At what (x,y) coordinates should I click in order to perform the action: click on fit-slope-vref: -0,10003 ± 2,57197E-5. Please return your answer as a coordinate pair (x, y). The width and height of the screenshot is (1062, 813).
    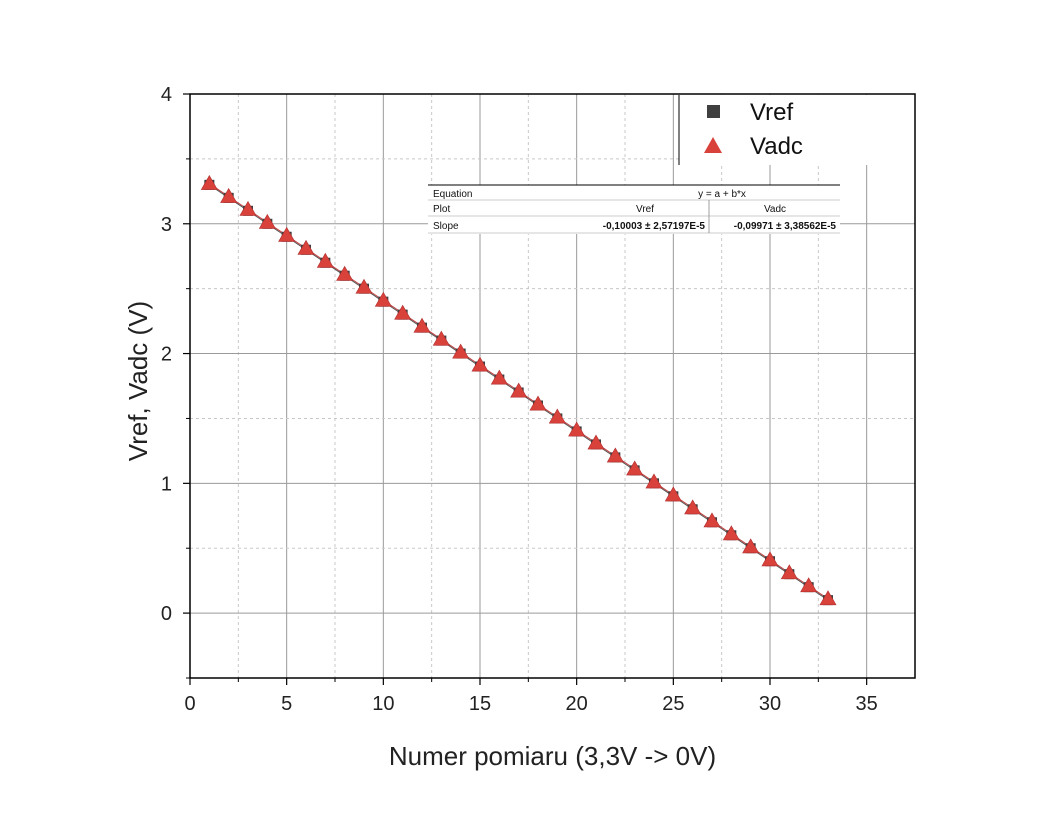
    Looking at the image, I should click on (654, 226).